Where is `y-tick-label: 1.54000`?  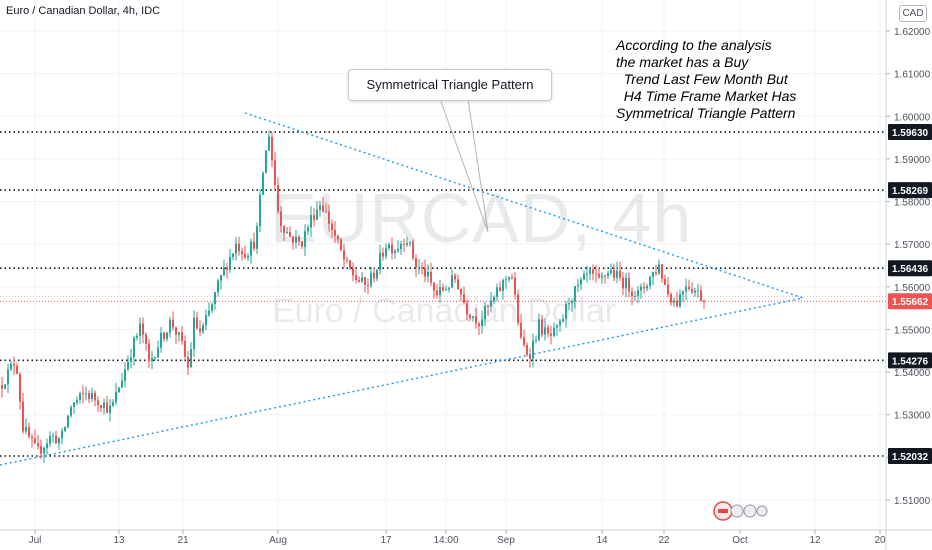 y-tick-label: 1.54000 is located at coordinates (912, 373).